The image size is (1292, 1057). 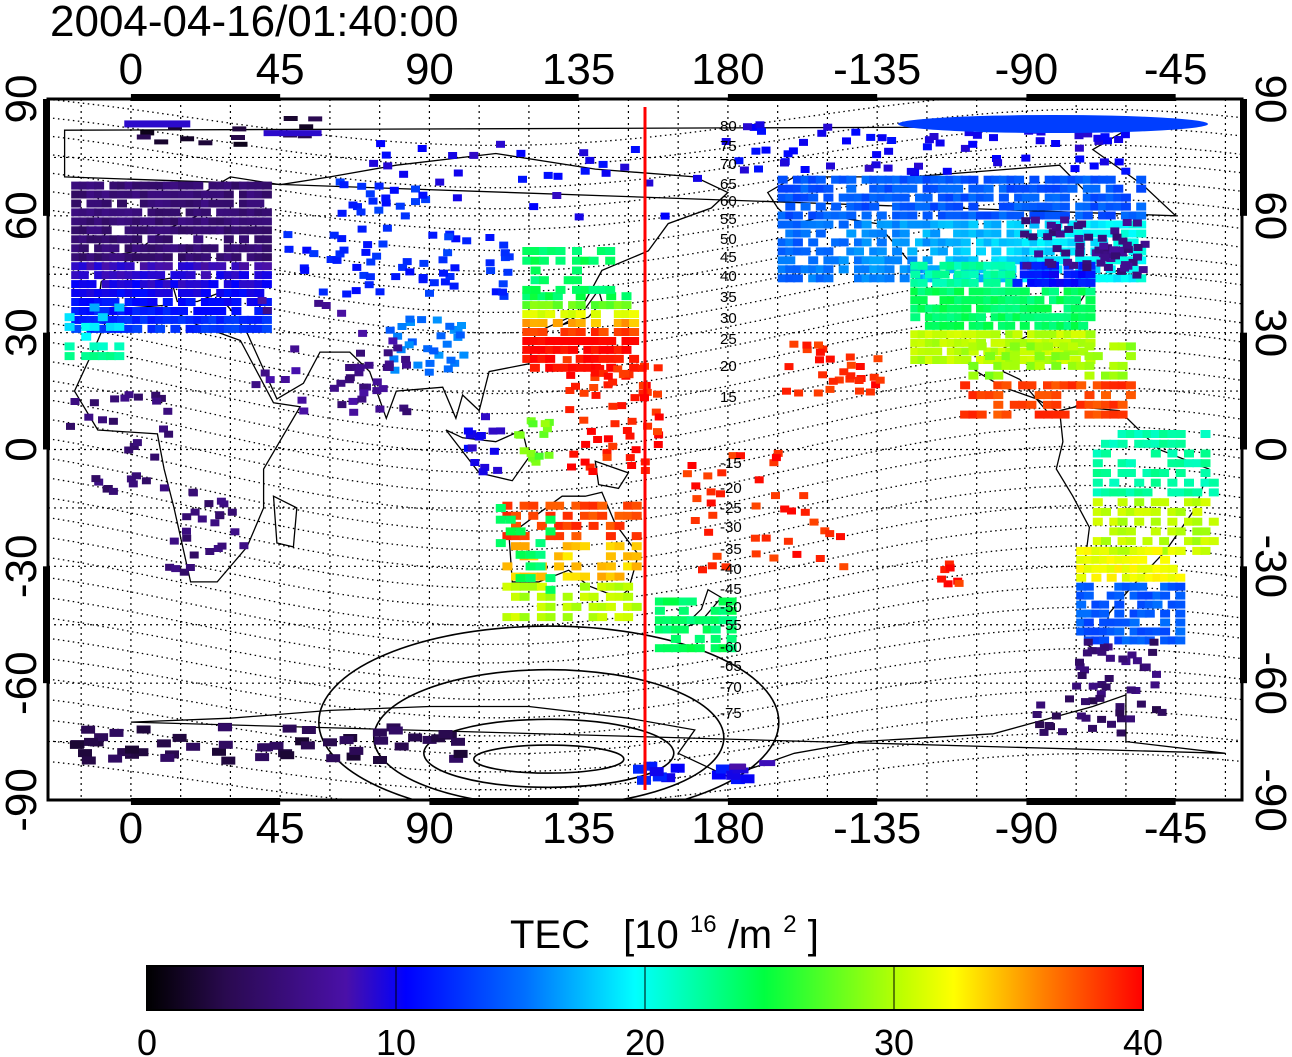 What do you see at coordinates (1269, 99) in the screenshot?
I see `lat-tick-label-right: 90` at bounding box center [1269, 99].